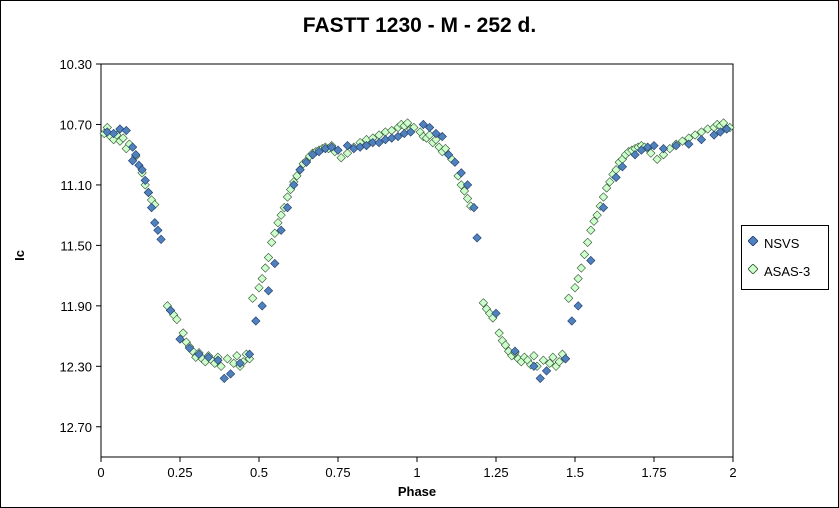  Describe the element at coordinates (75, 64) in the screenshot. I see `y-tick-label: 10.30` at that location.